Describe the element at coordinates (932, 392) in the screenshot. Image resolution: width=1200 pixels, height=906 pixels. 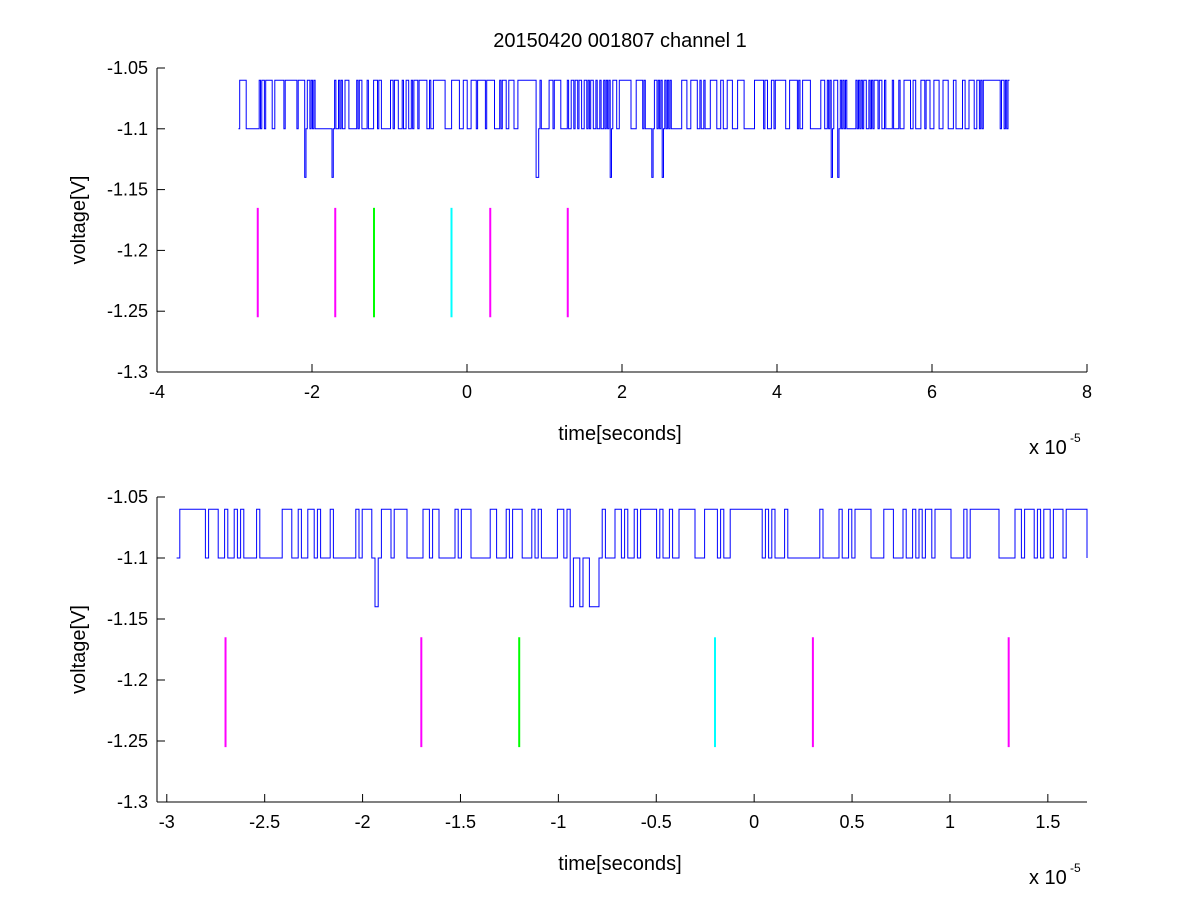
I see `x-tick-label: 6` at that location.